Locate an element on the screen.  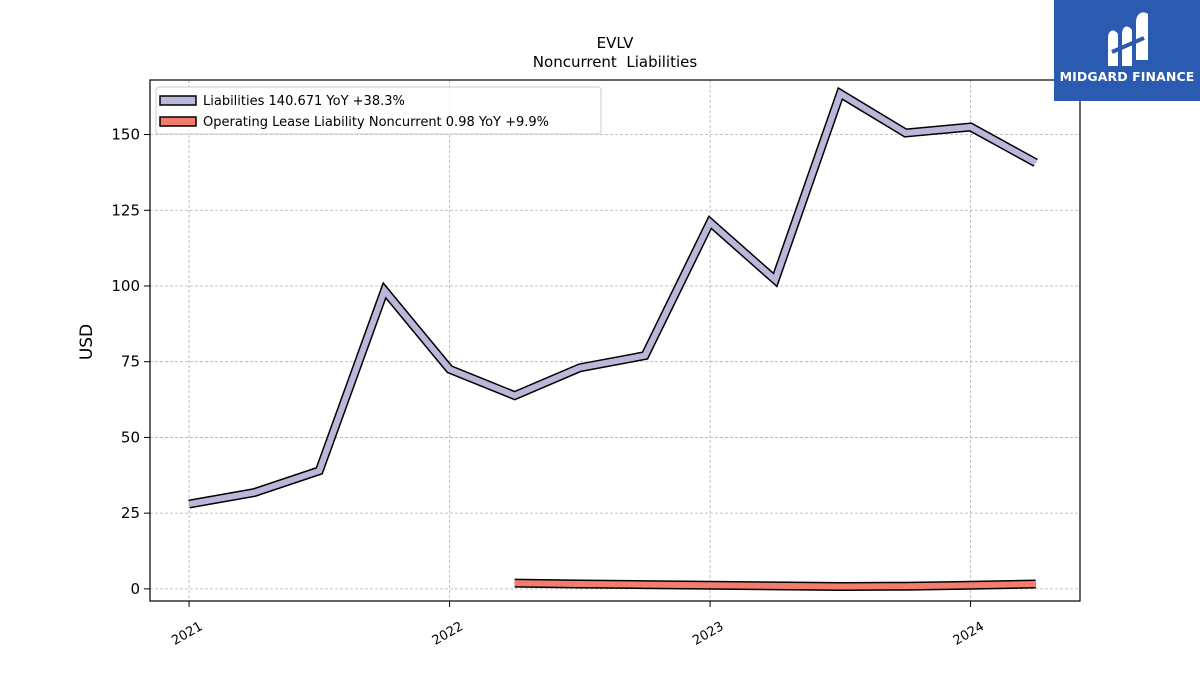
logo-text: MIDGARD FINANCE is located at coordinates (1127, 76).